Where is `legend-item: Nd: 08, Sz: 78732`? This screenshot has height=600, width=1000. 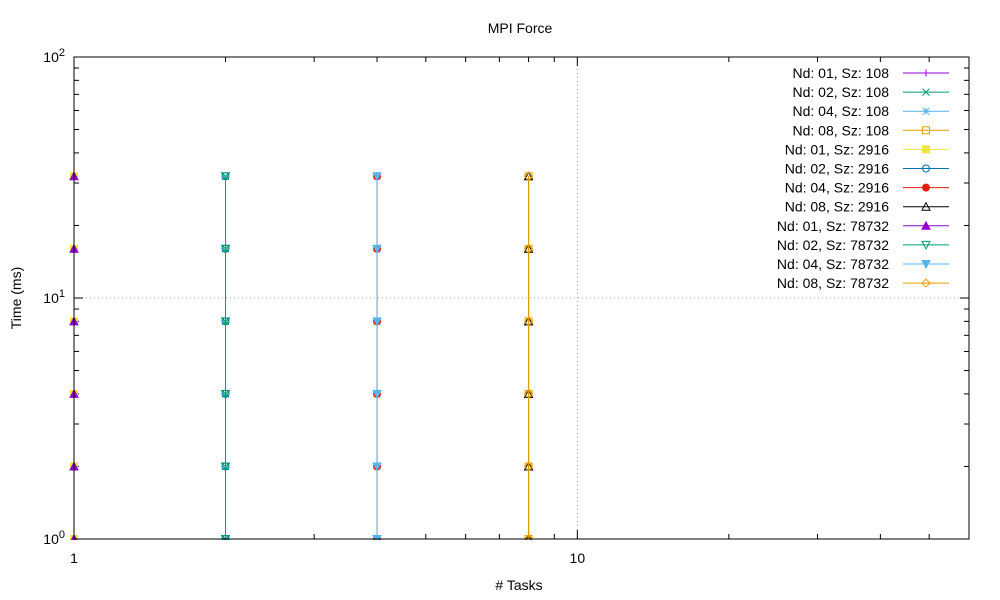 legend-item: Nd: 08, Sz: 78732 is located at coordinates (863, 283).